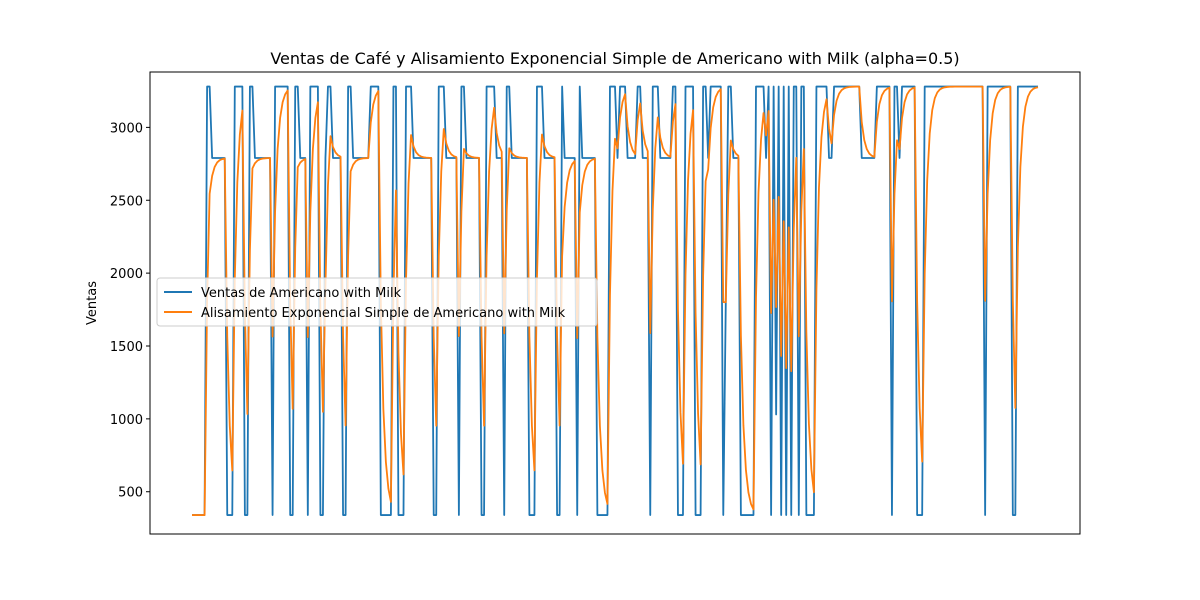 The height and width of the screenshot is (600, 1200). What do you see at coordinates (126, 347) in the screenshot?
I see `y-tick-label: 1500` at bounding box center [126, 347].